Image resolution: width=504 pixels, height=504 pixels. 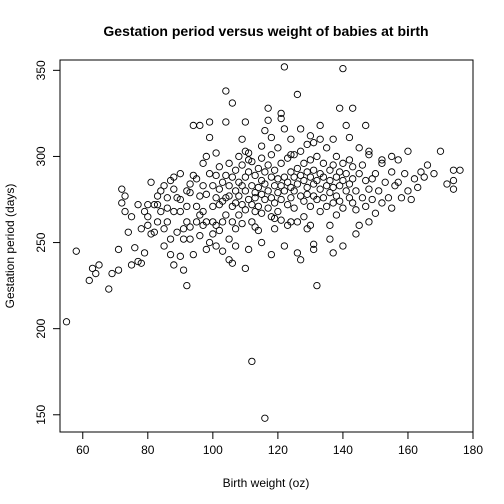 What do you see at coordinates (10, 246) in the screenshot?
I see `y-axis-label: Gestation period (days)` at bounding box center [10, 246].